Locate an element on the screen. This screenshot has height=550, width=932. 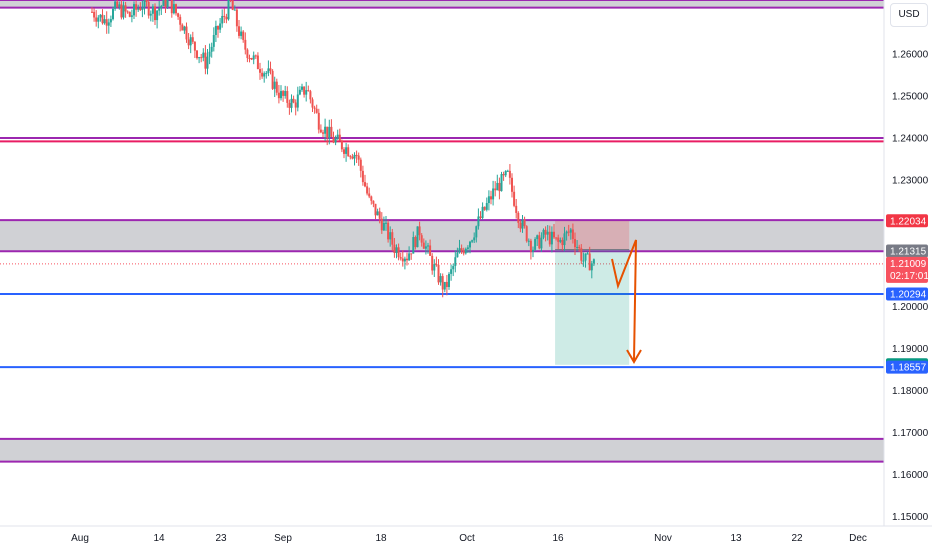
x-tick-label: Sep is located at coordinates (283, 538).